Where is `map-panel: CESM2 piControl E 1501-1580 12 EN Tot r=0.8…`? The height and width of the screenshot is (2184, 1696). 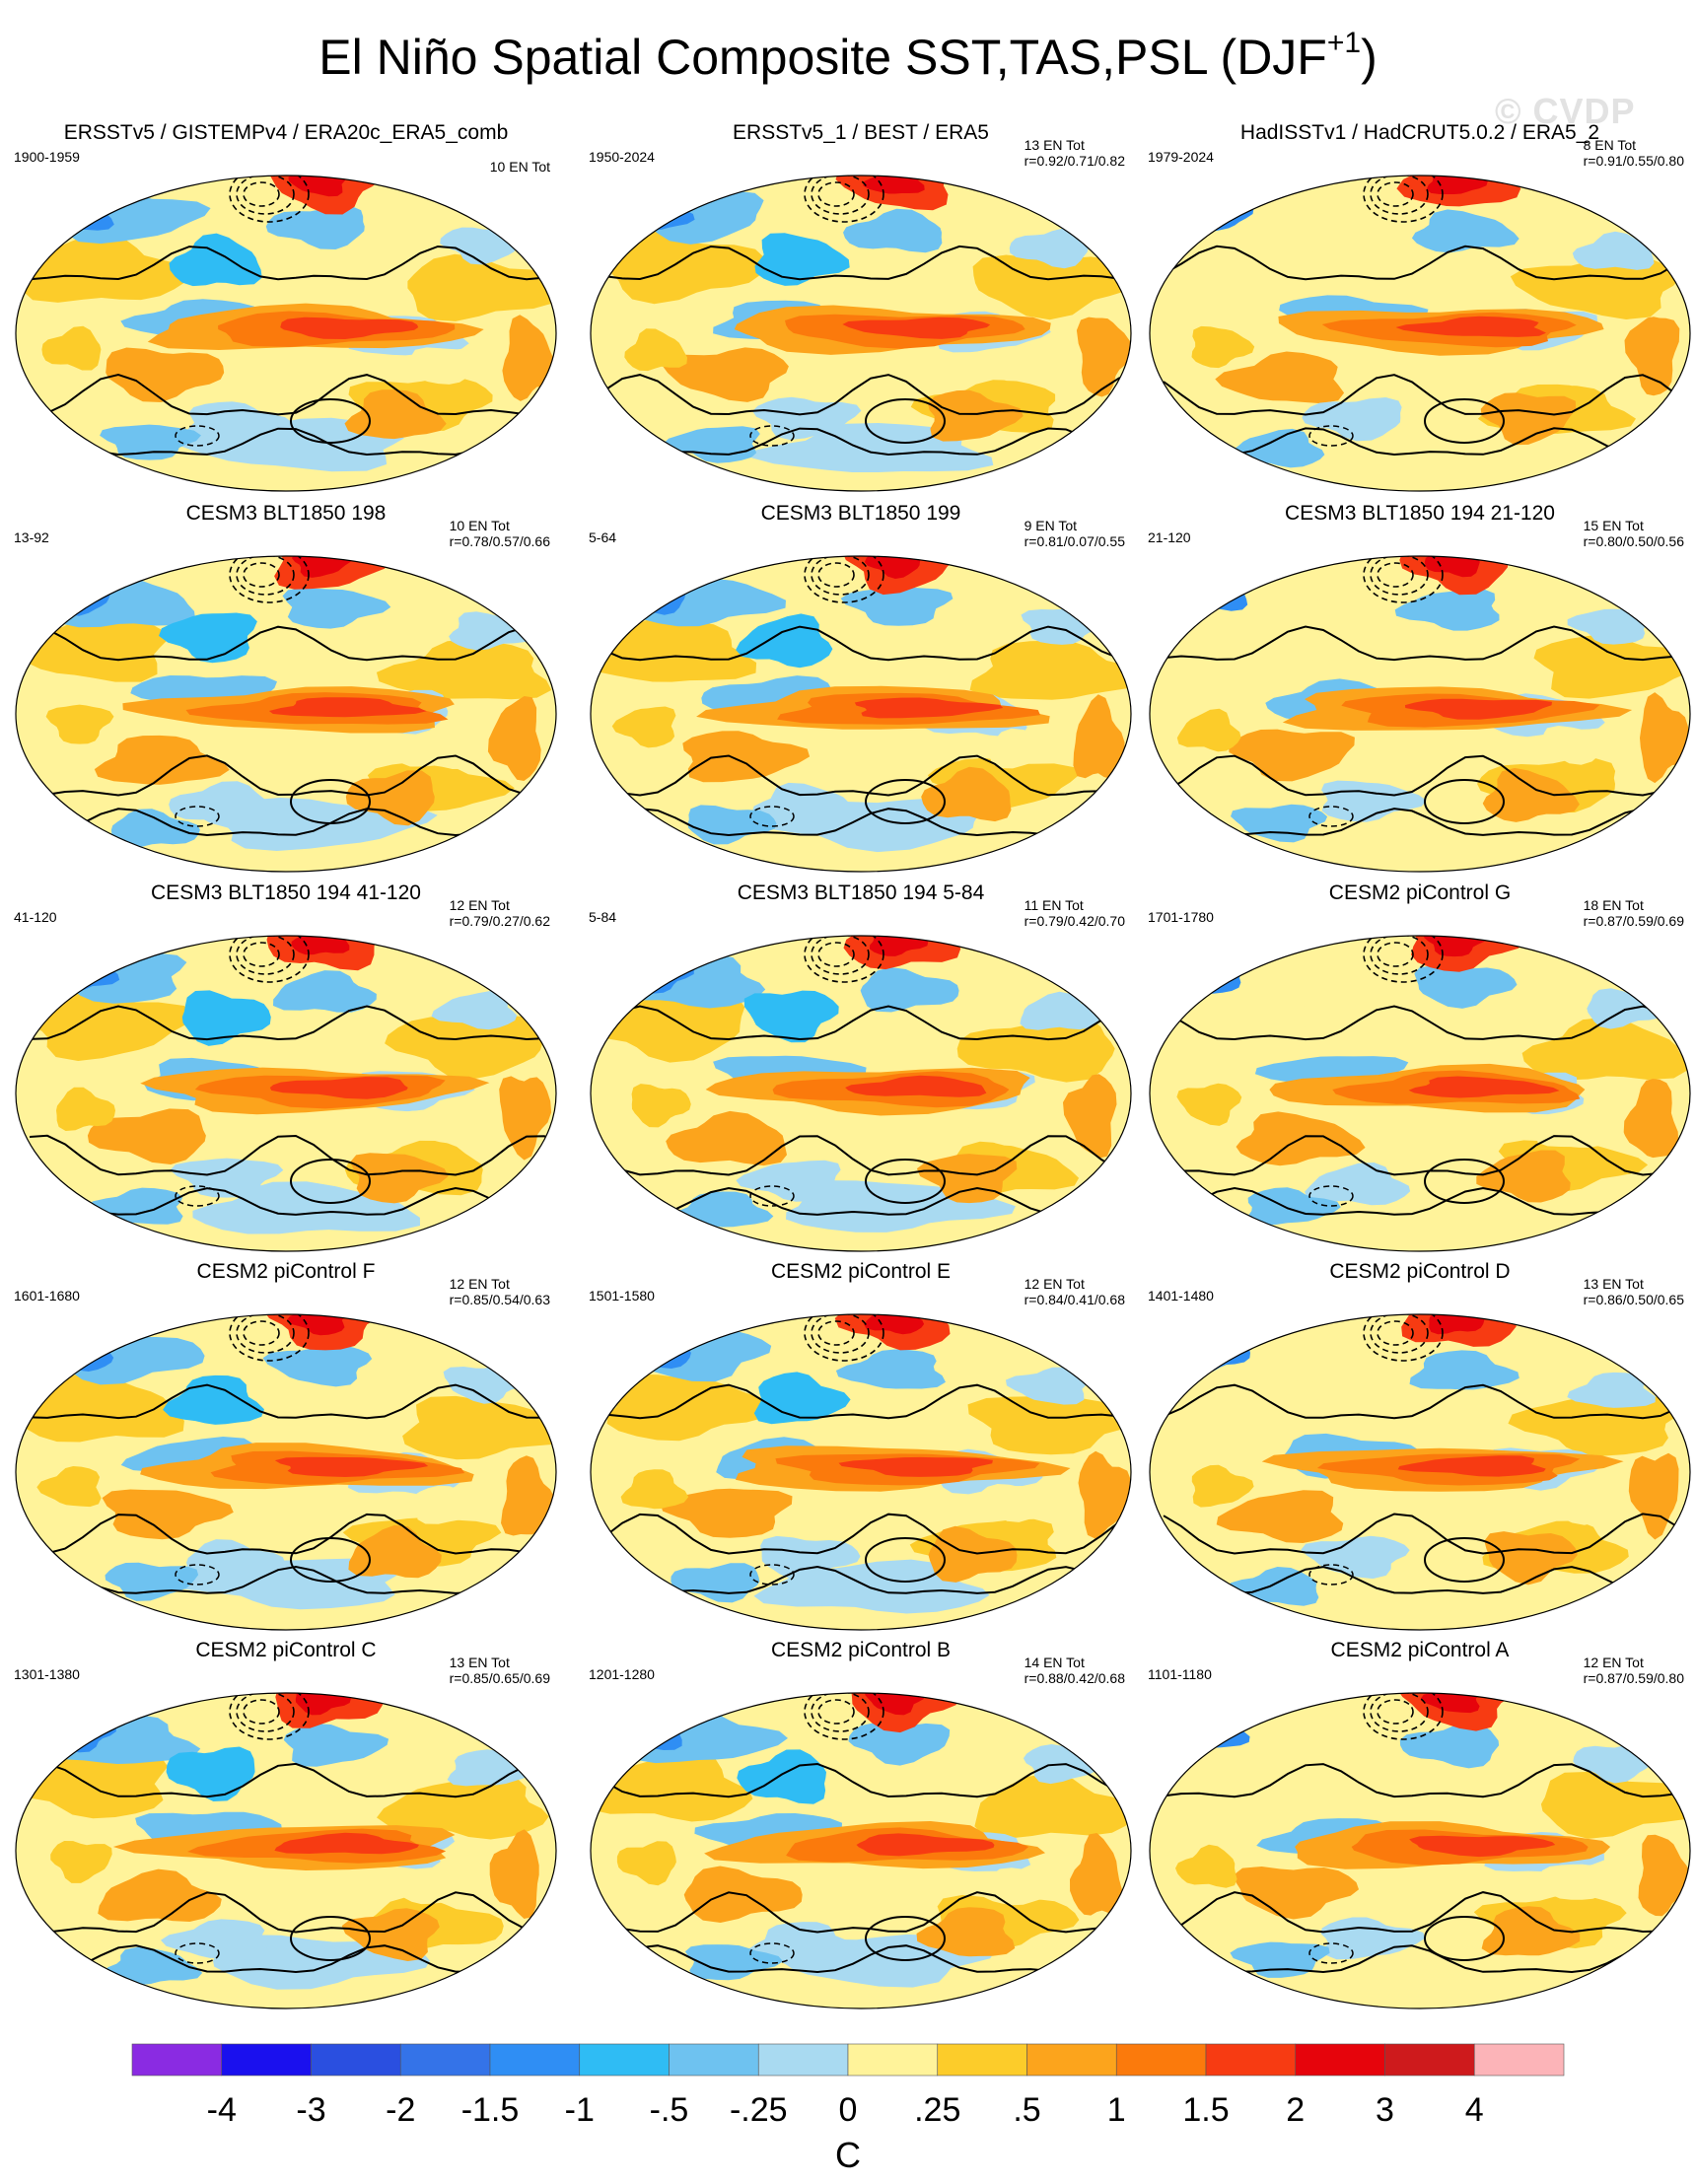
map-panel: CESM2 piControl E 1501-1580 12 EN Tot r=0.8… is located at coordinates (861, 1448).